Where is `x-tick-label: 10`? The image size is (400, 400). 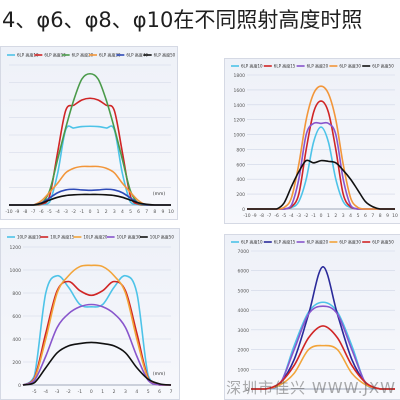
x-tick-label: 10 is located at coordinates (171, 212).